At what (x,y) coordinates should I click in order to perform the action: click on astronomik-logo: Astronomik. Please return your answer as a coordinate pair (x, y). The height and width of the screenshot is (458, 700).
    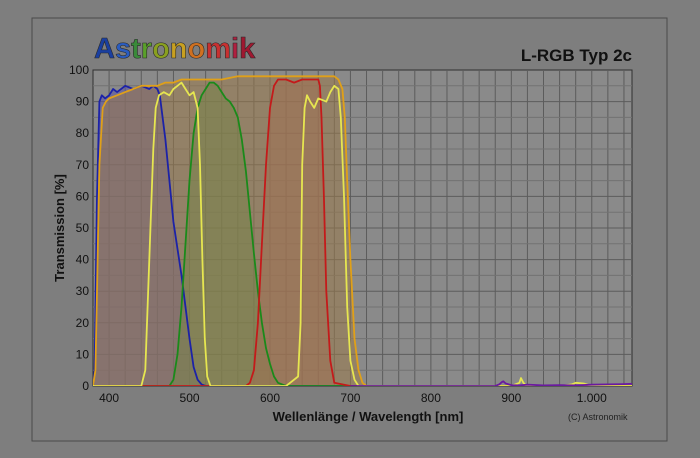
    Looking at the image, I should click on (175, 49).